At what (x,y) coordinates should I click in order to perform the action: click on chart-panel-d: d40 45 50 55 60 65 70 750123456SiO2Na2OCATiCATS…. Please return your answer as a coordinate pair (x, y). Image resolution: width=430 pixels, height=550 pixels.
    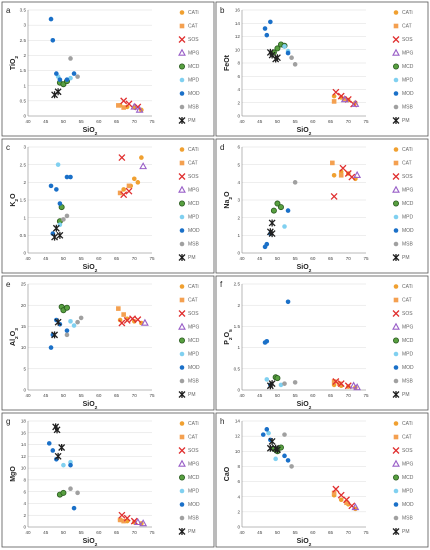
    Looking at the image, I should click on (322, 206).